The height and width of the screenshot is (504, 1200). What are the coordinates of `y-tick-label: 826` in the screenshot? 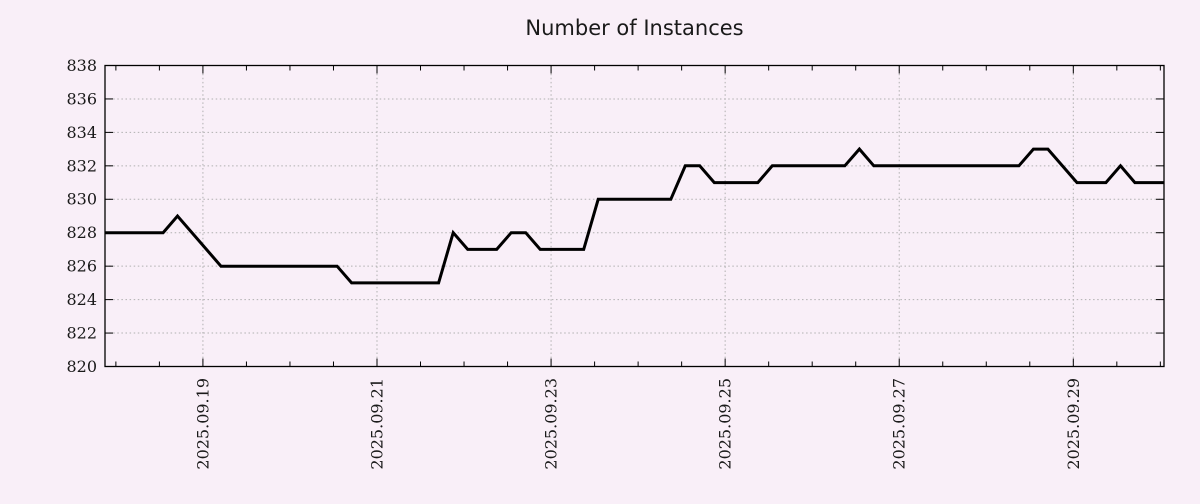 It's located at (81, 266).